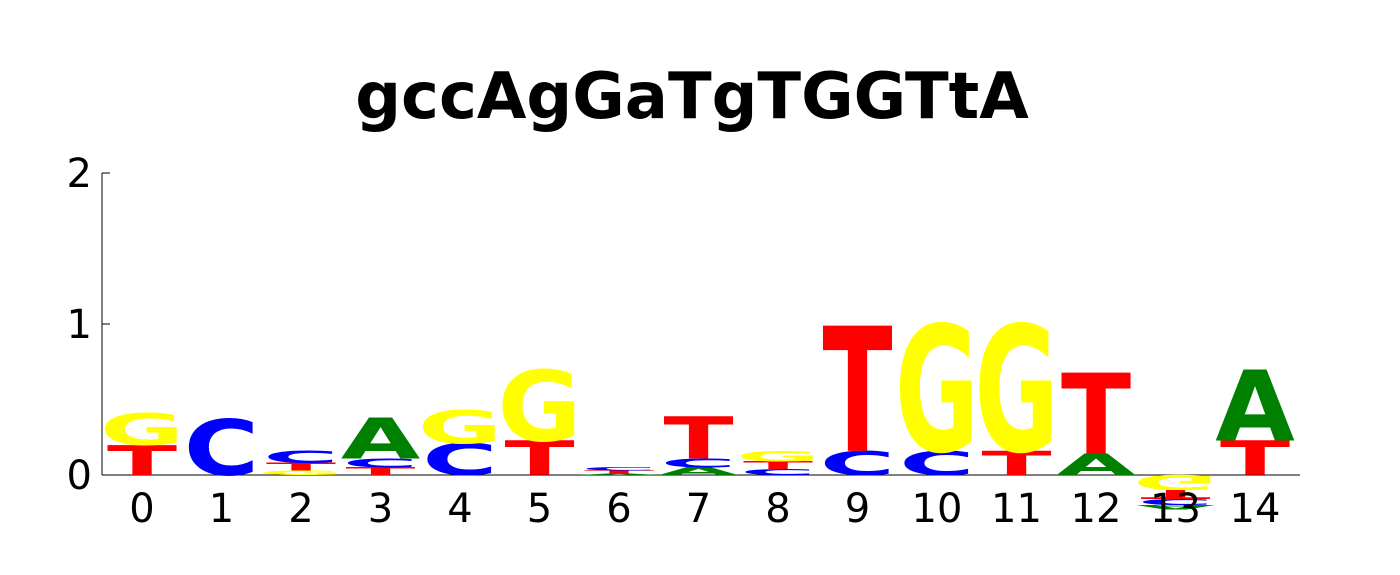 The height and width of the screenshot is (575, 1400). What do you see at coordinates (141, 509) in the screenshot?
I see `x-tick-label: 0` at bounding box center [141, 509].